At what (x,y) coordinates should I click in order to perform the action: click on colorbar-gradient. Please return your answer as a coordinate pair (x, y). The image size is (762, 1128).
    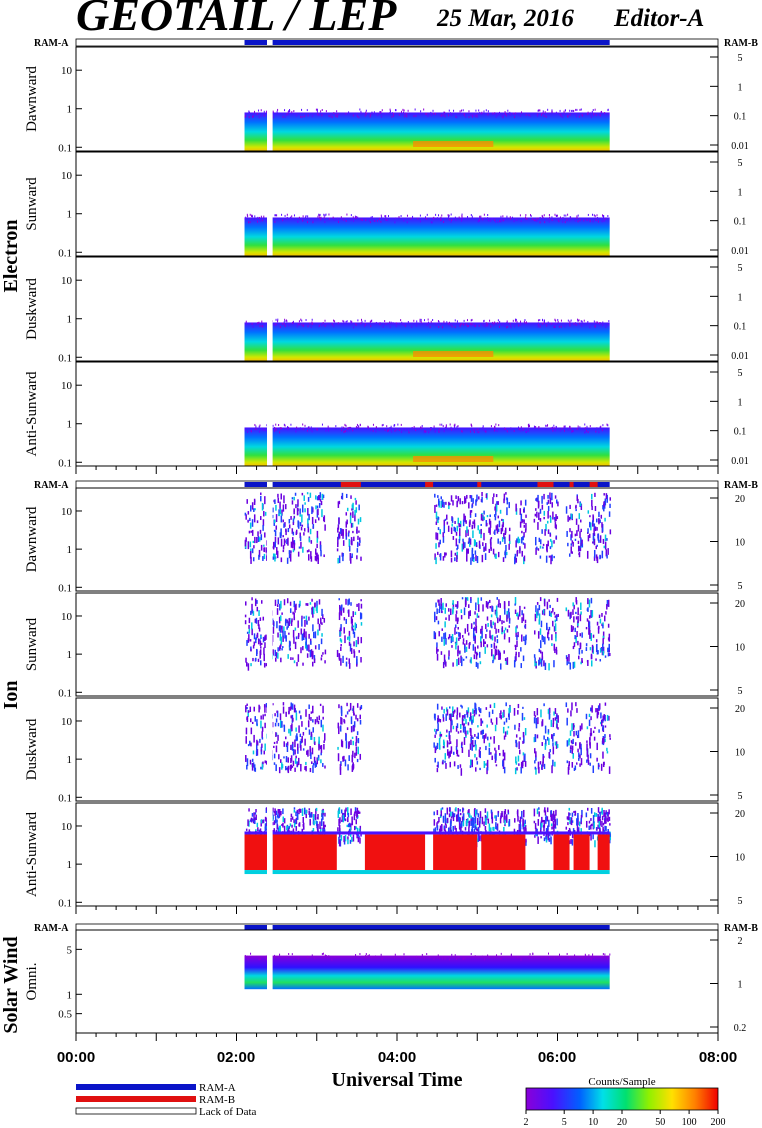
    Looking at the image, I should click on (622, 1099).